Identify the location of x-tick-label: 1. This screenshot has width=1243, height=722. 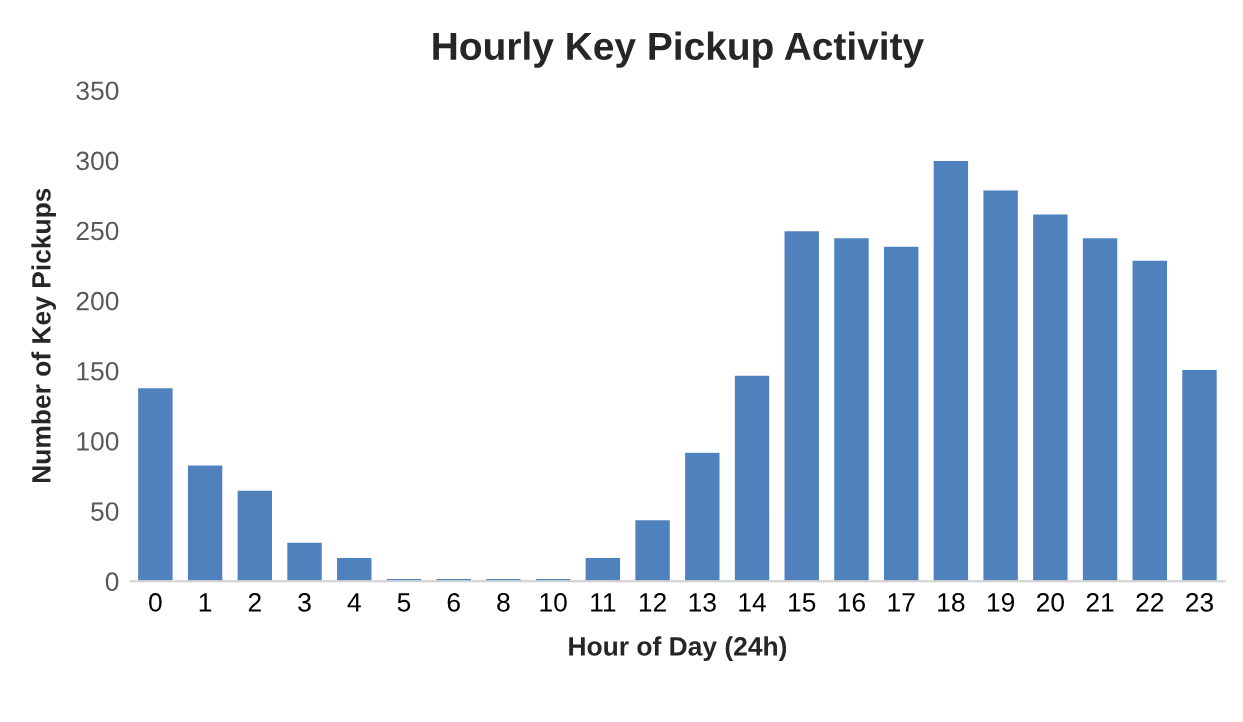
(205, 602).